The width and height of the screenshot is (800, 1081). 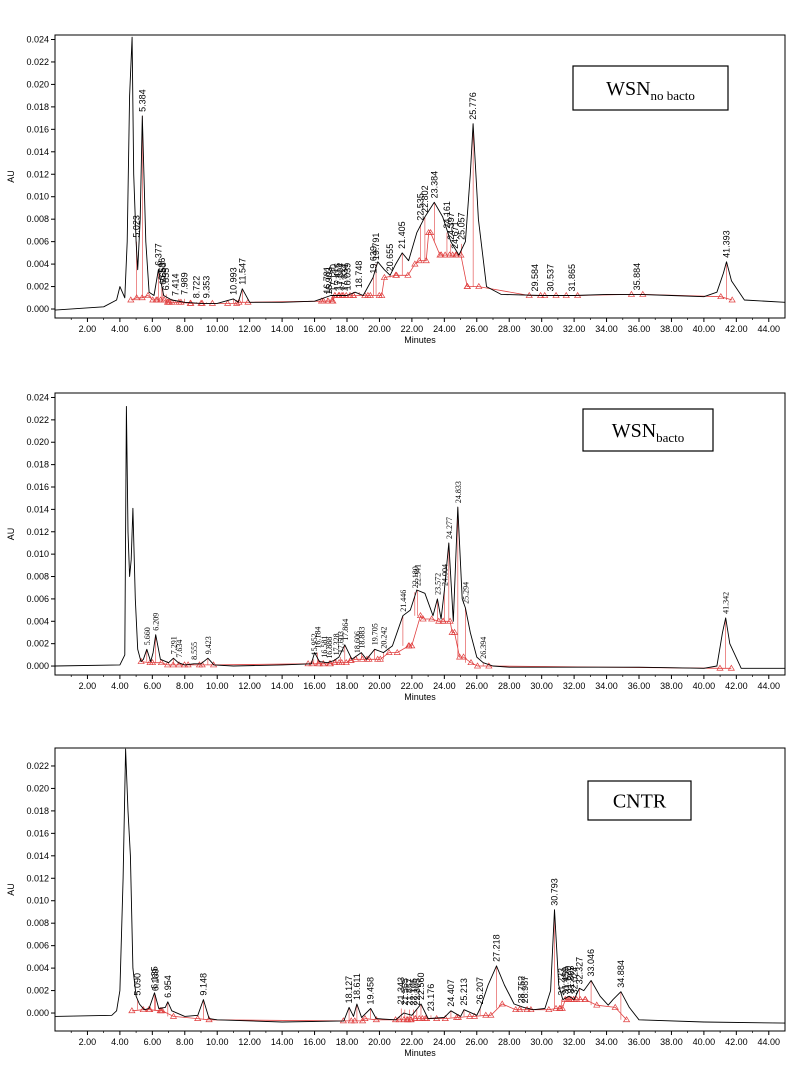 What do you see at coordinates (374, 260) in the screenshot?
I see `peak-label: 19.639` at bounding box center [374, 260].